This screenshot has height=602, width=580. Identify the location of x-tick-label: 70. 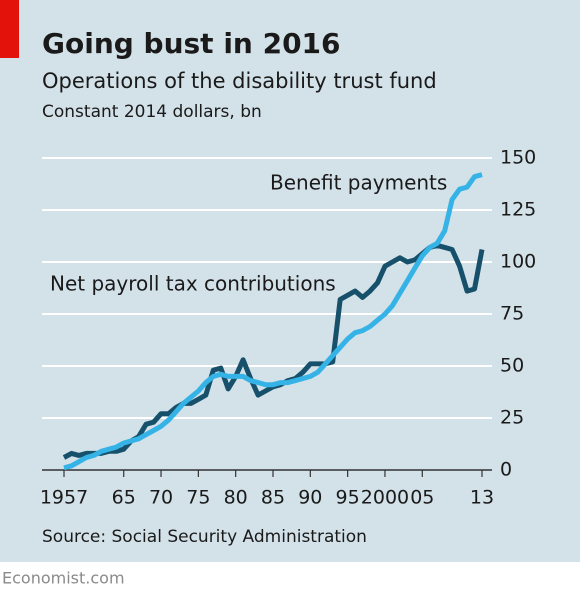
(161, 498).